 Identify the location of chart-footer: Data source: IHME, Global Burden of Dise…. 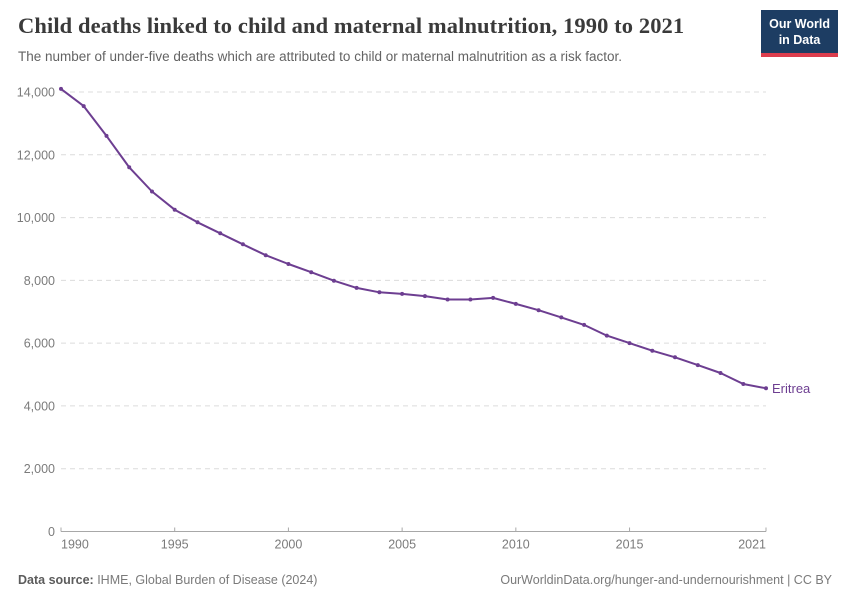
(425, 580).